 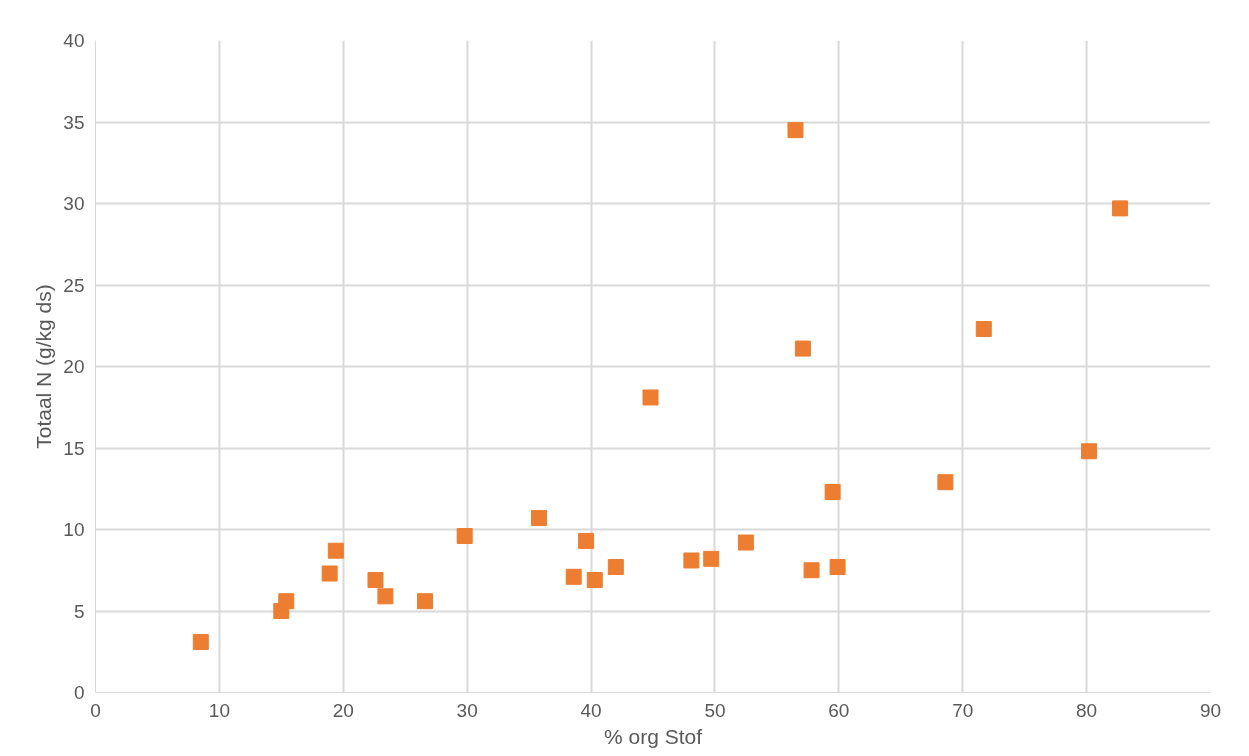 What do you see at coordinates (1210, 710) in the screenshot?
I see `x-tick-label: 90` at bounding box center [1210, 710].